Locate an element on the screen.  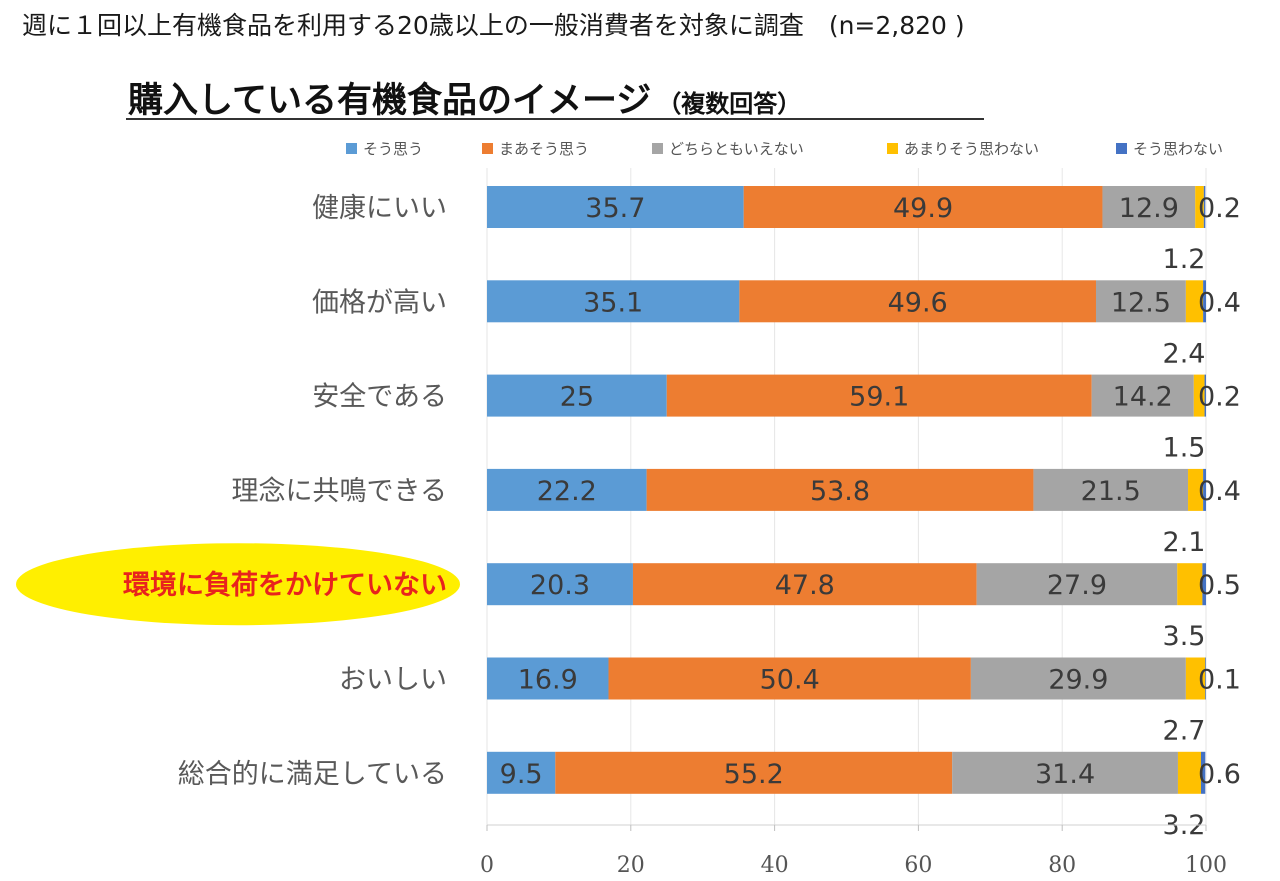
highlight-ellipse is located at coordinates (238, 584).